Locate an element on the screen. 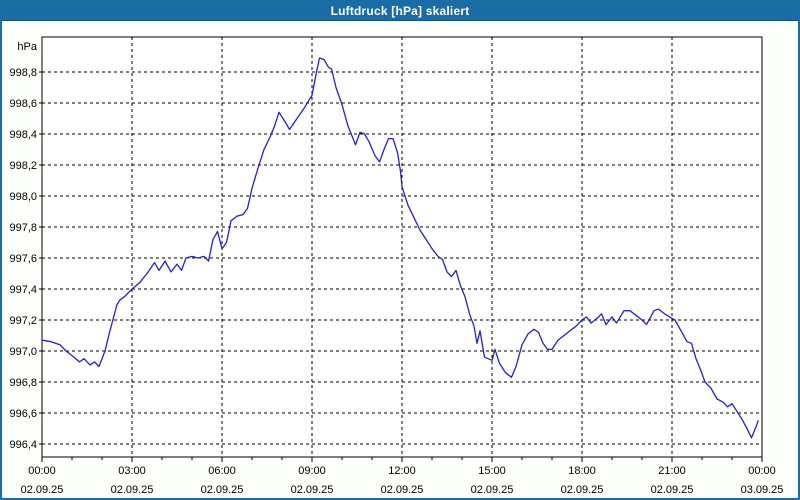  x-tick-time-label: 12:00 is located at coordinates (402, 471).